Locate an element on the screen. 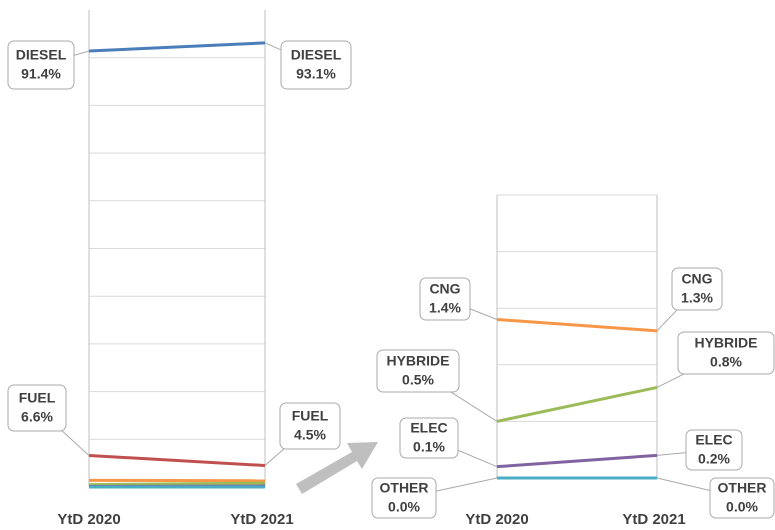 This screenshot has width=775, height=530. data-label: 0.1% is located at coordinates (429, 447).